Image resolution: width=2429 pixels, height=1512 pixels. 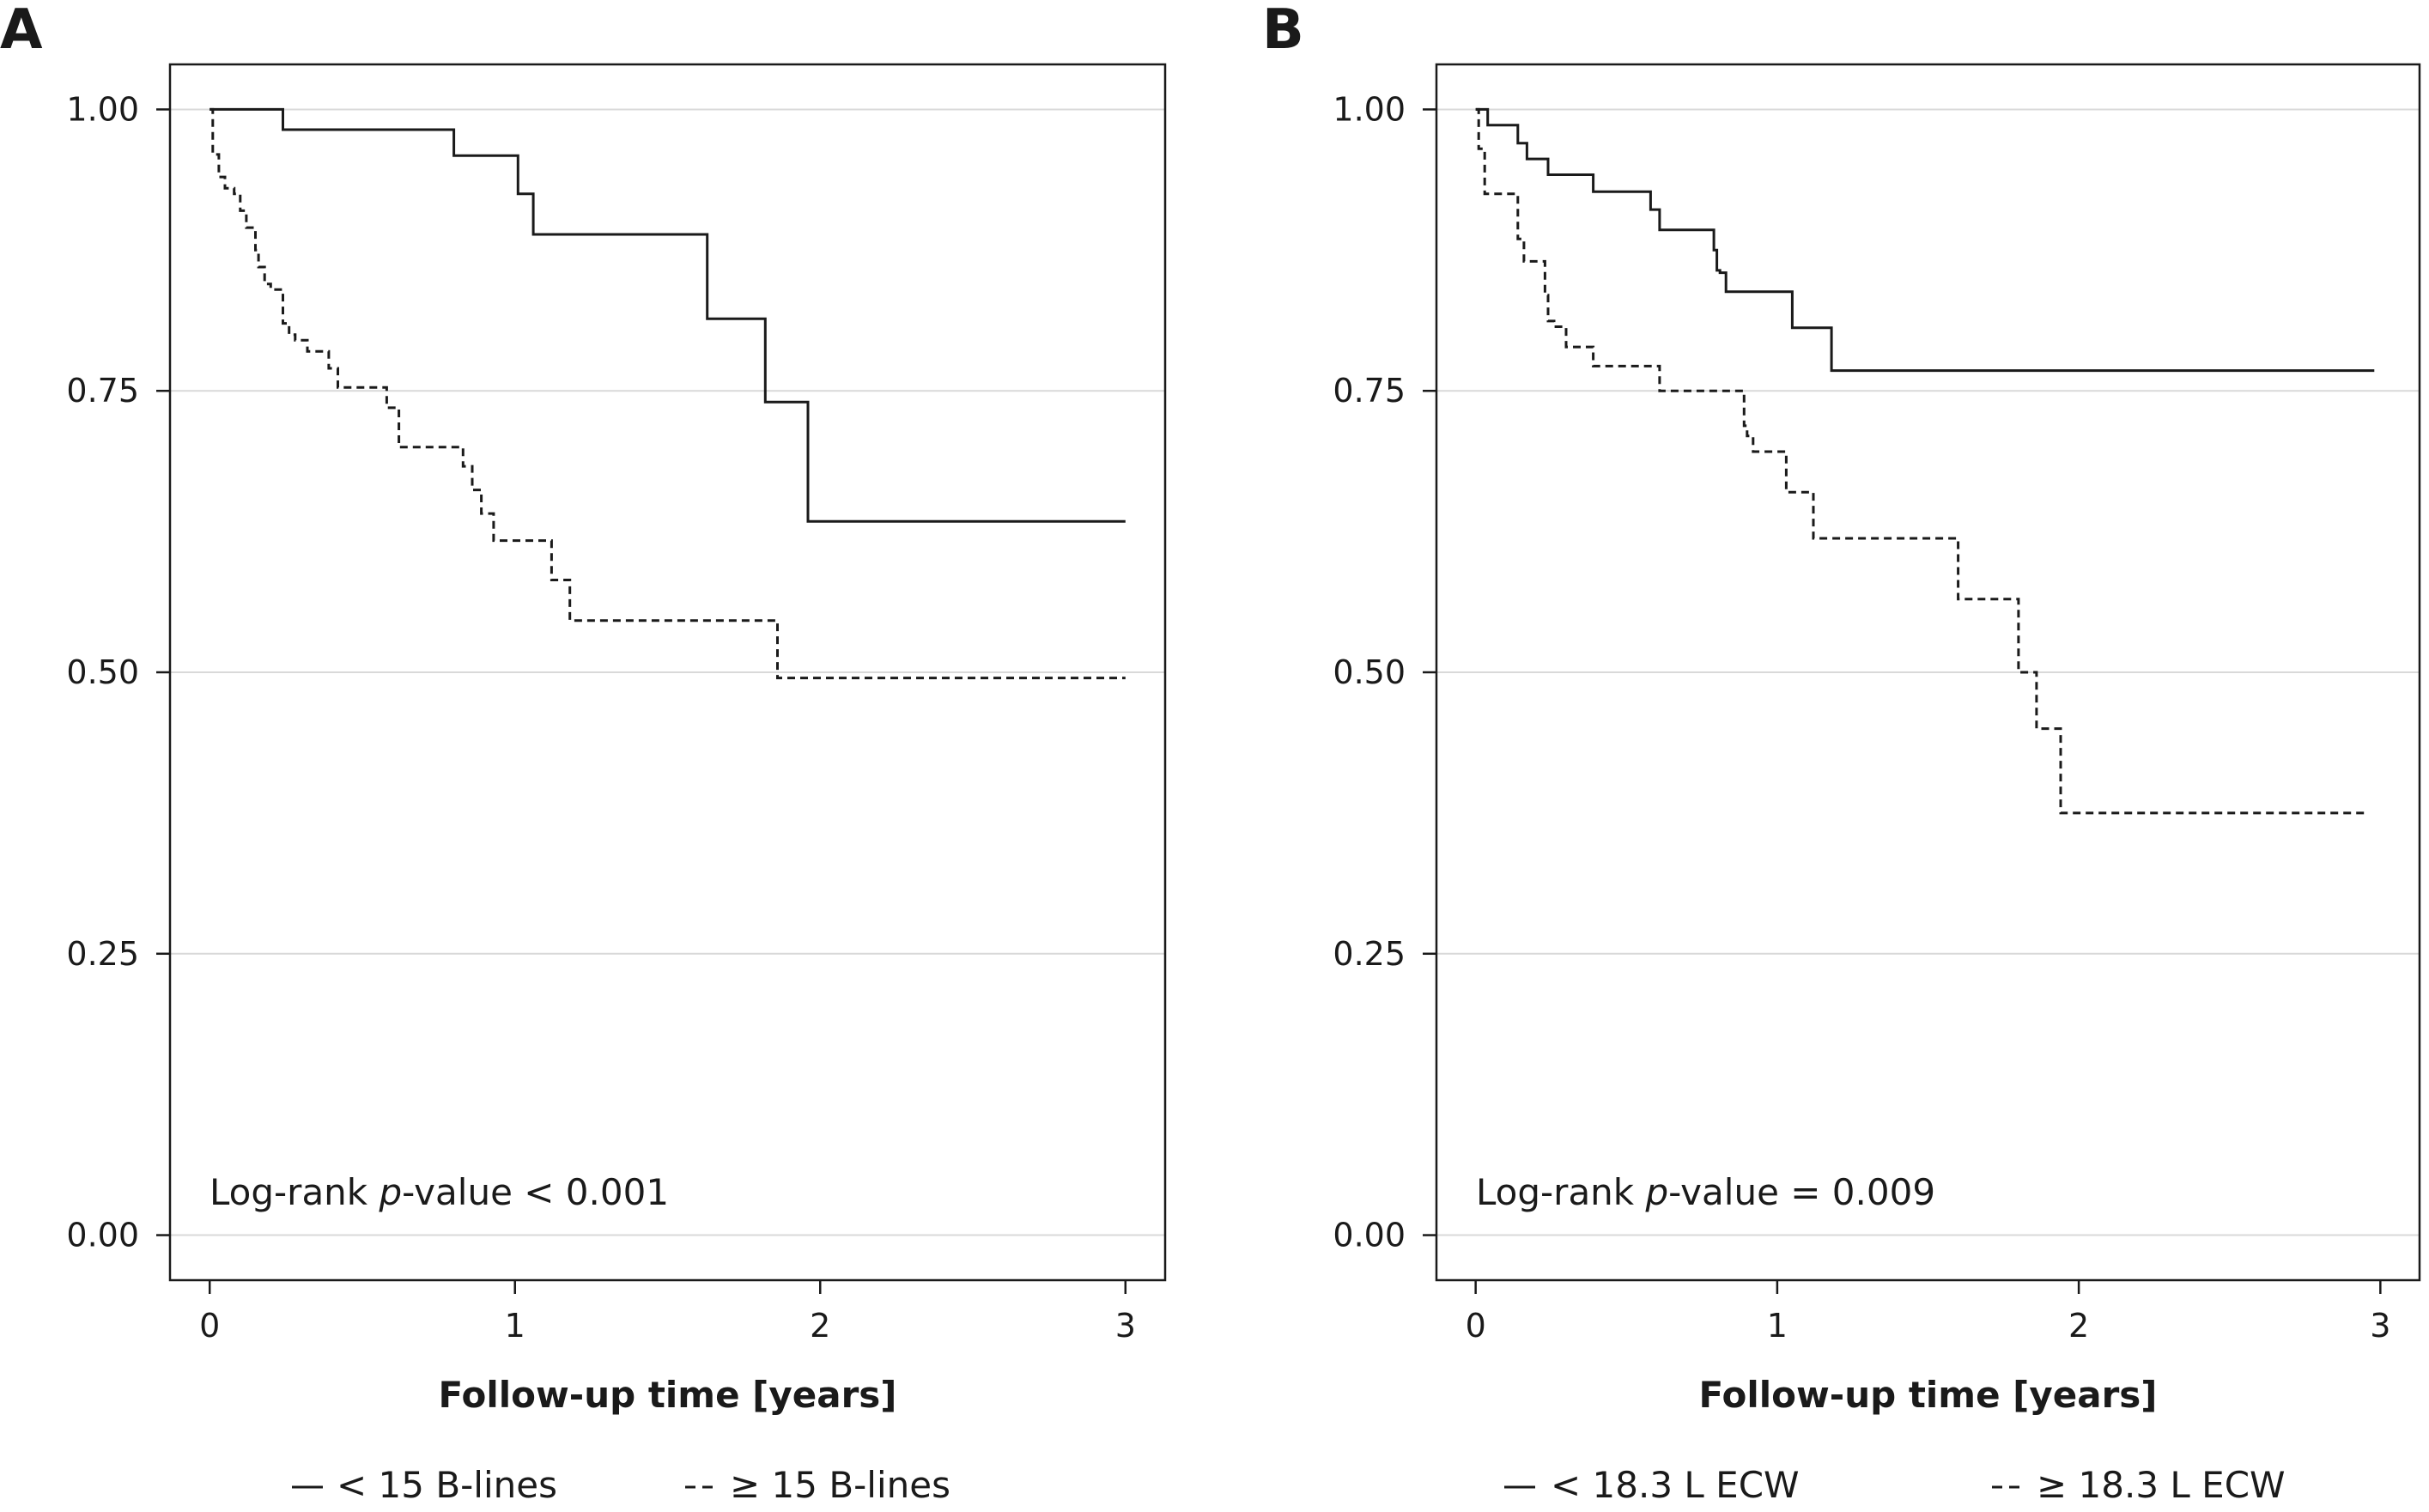 What do you see at coordinates (447, 1485) in the screenshot?
I see `panel-a-legend-label: < 15 B-lines` at bounding box center [447, 1485].